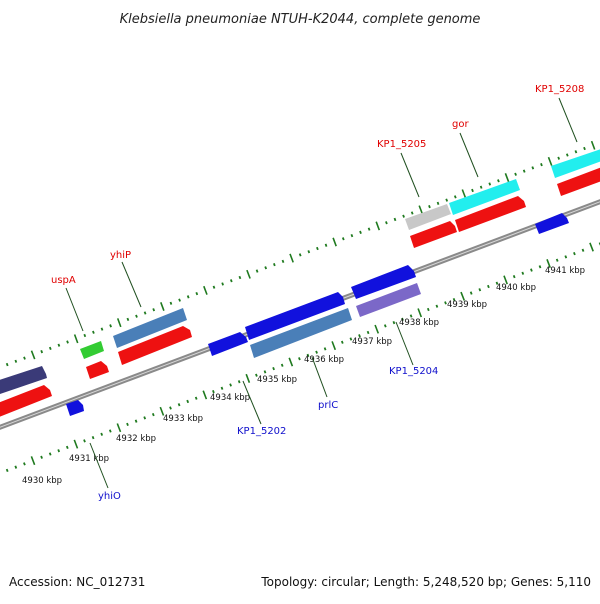  Describe the element at coordinates (324, 360) in the screenshot. I see `kbp-label-4936: 4936 kbp` at that location.